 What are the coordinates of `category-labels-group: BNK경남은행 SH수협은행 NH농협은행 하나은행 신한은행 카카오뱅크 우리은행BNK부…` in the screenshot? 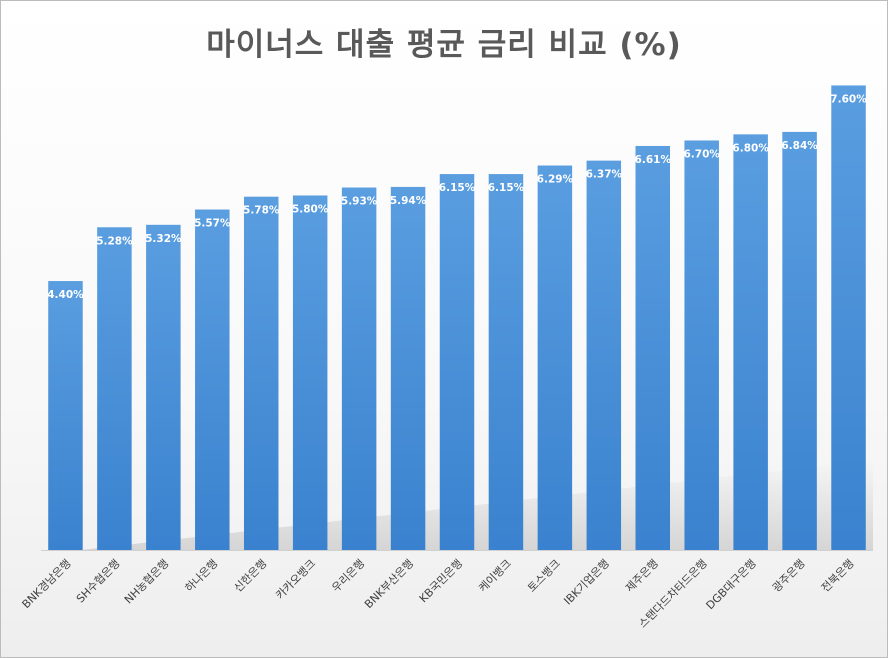 It's located at (438, 593).